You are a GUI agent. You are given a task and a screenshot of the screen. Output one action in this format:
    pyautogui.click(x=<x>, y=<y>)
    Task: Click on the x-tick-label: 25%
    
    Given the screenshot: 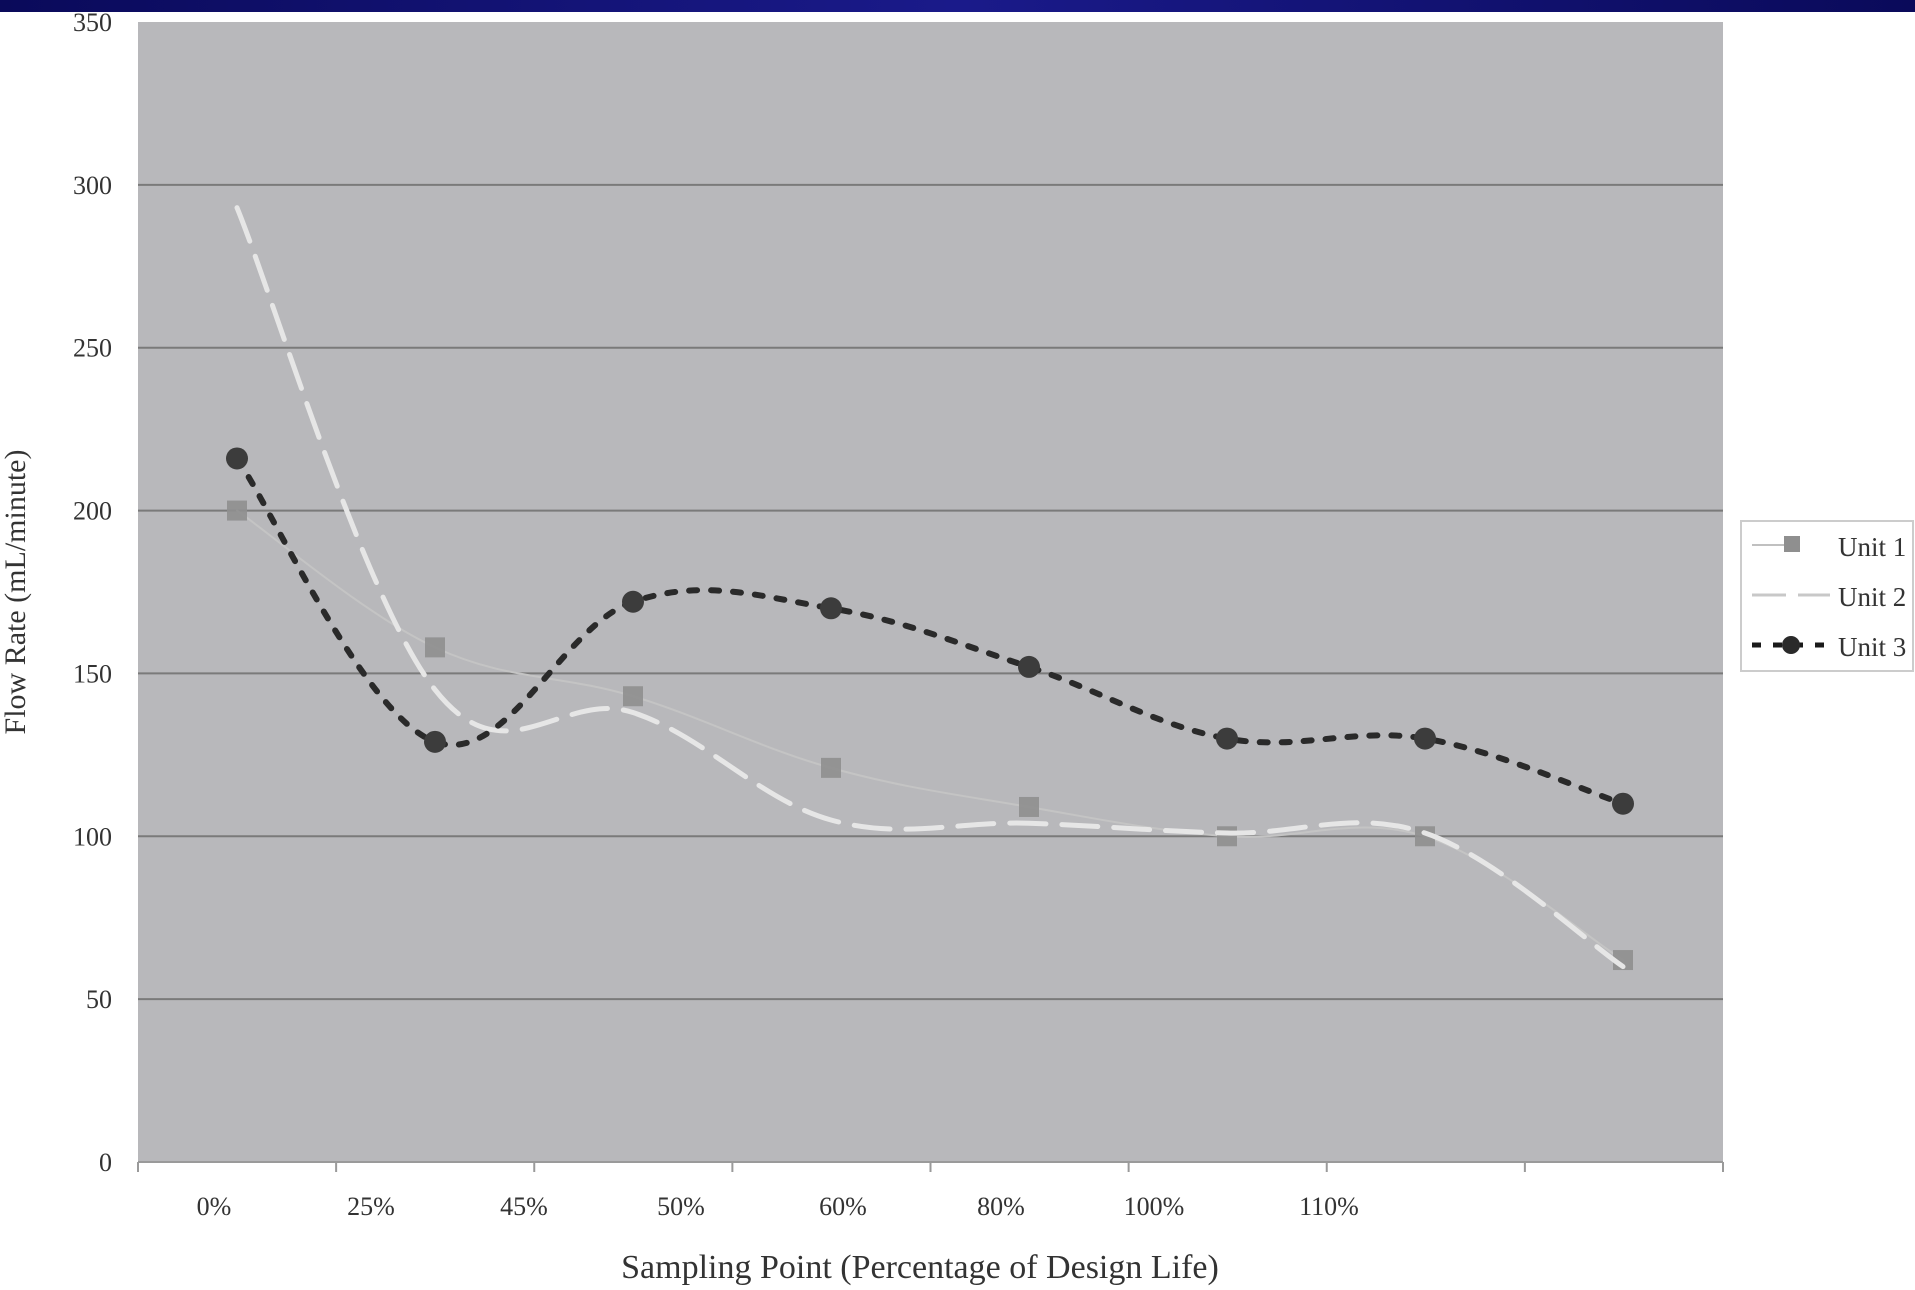 What is the action you would take?
    pyautogui.click(x=371, y=1206)
    